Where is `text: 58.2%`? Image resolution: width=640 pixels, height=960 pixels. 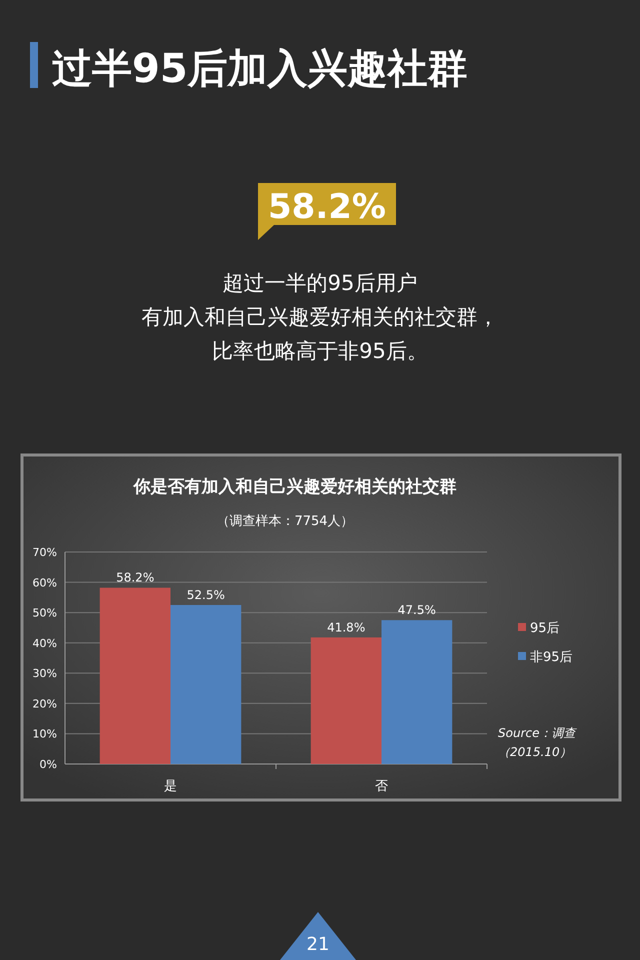 text: 58.2% is located at coordinates (327, 207).